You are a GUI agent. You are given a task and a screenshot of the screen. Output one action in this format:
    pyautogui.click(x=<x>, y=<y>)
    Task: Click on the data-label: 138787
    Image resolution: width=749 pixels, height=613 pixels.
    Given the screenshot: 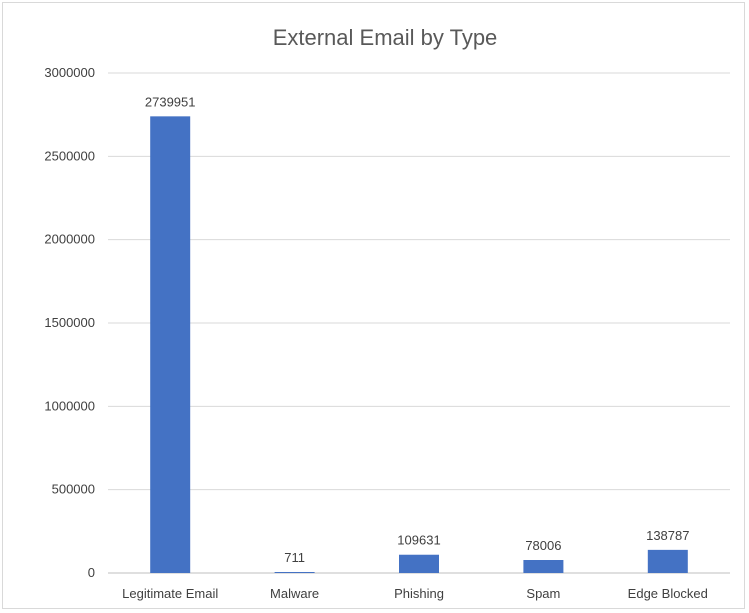 What is the action you would take?
    pyautogui.click(x=667, y=535)
    